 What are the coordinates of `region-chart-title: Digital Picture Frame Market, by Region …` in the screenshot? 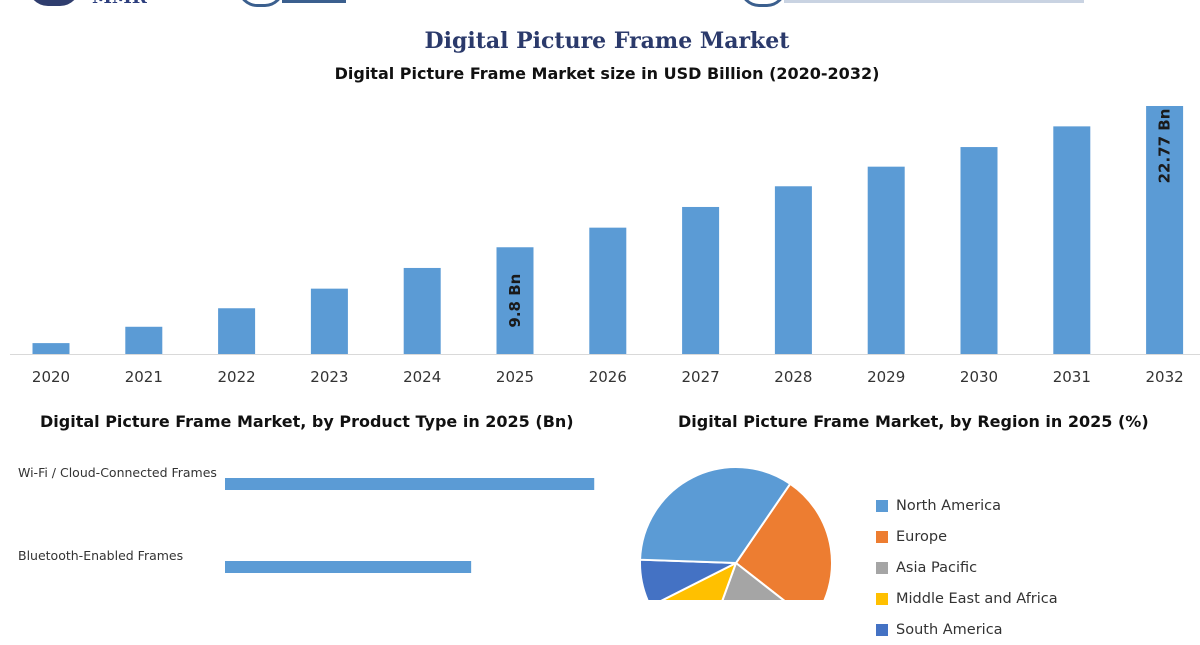 It's located at (913, 421).